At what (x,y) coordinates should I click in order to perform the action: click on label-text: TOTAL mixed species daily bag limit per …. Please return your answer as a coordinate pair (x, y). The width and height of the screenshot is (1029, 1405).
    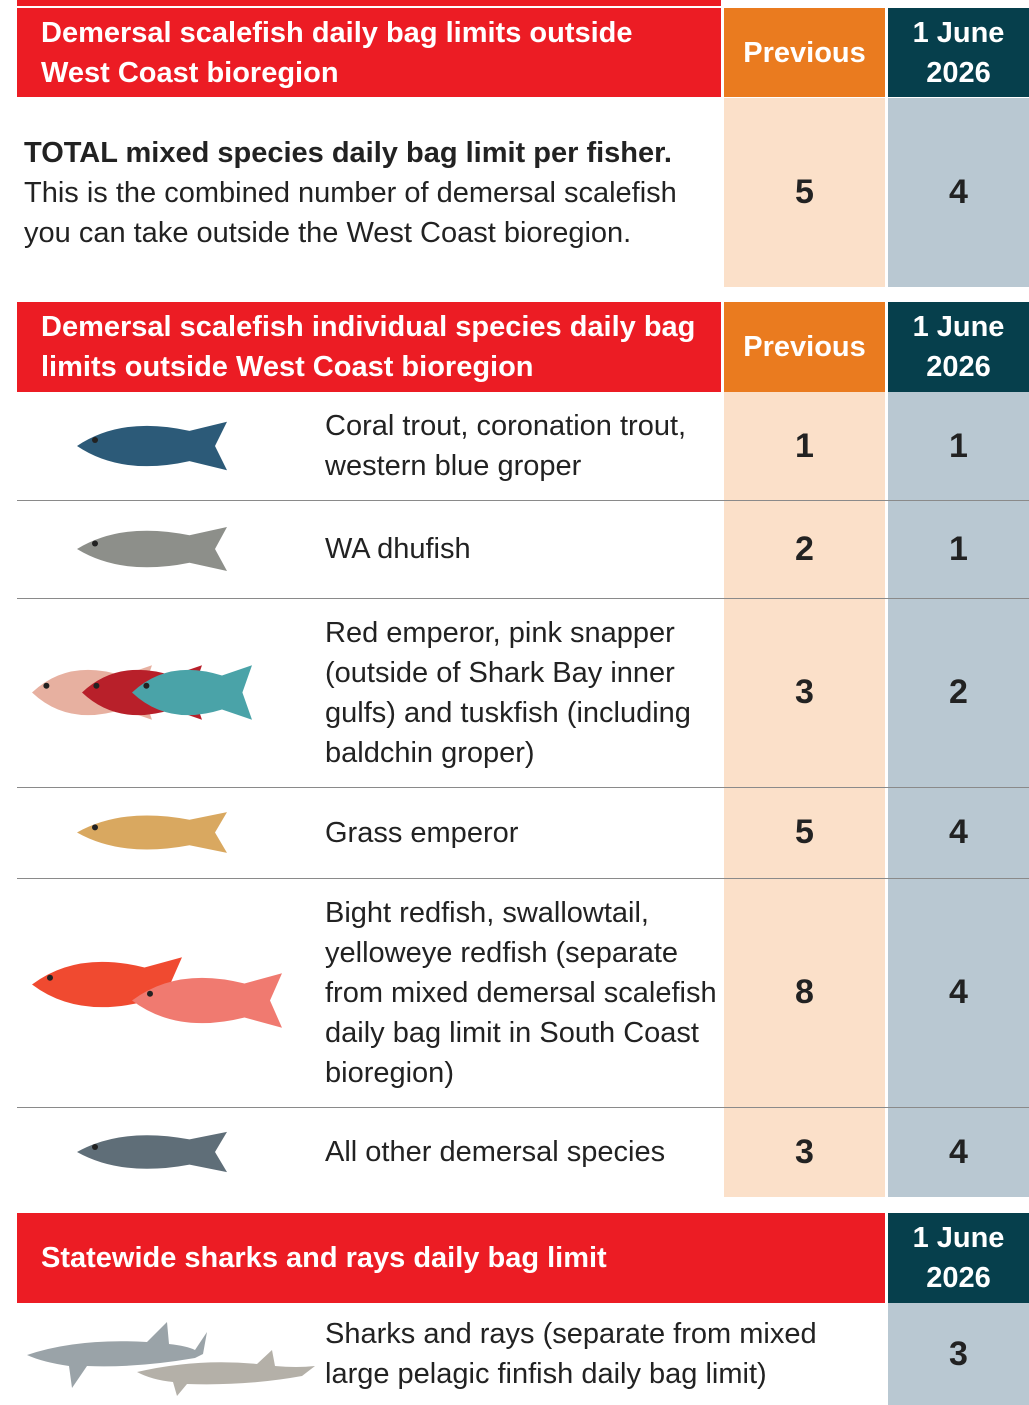
    Looking at the image, I should click on (359, 193).